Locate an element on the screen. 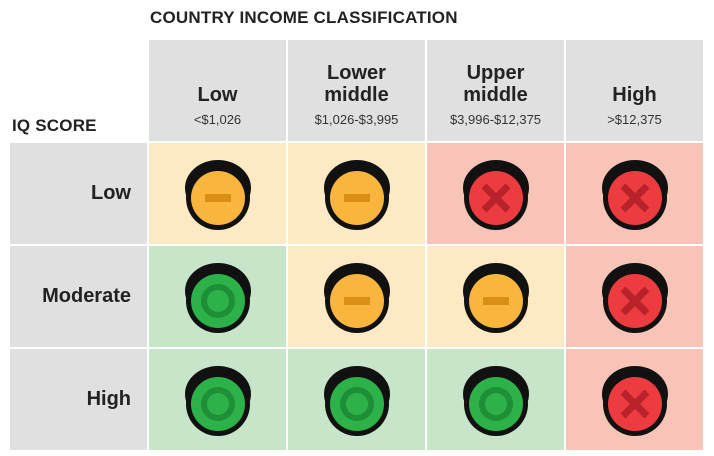 This screenshot has width=714, height=456. column-header-label: Low is located at coordinates (217, 95).